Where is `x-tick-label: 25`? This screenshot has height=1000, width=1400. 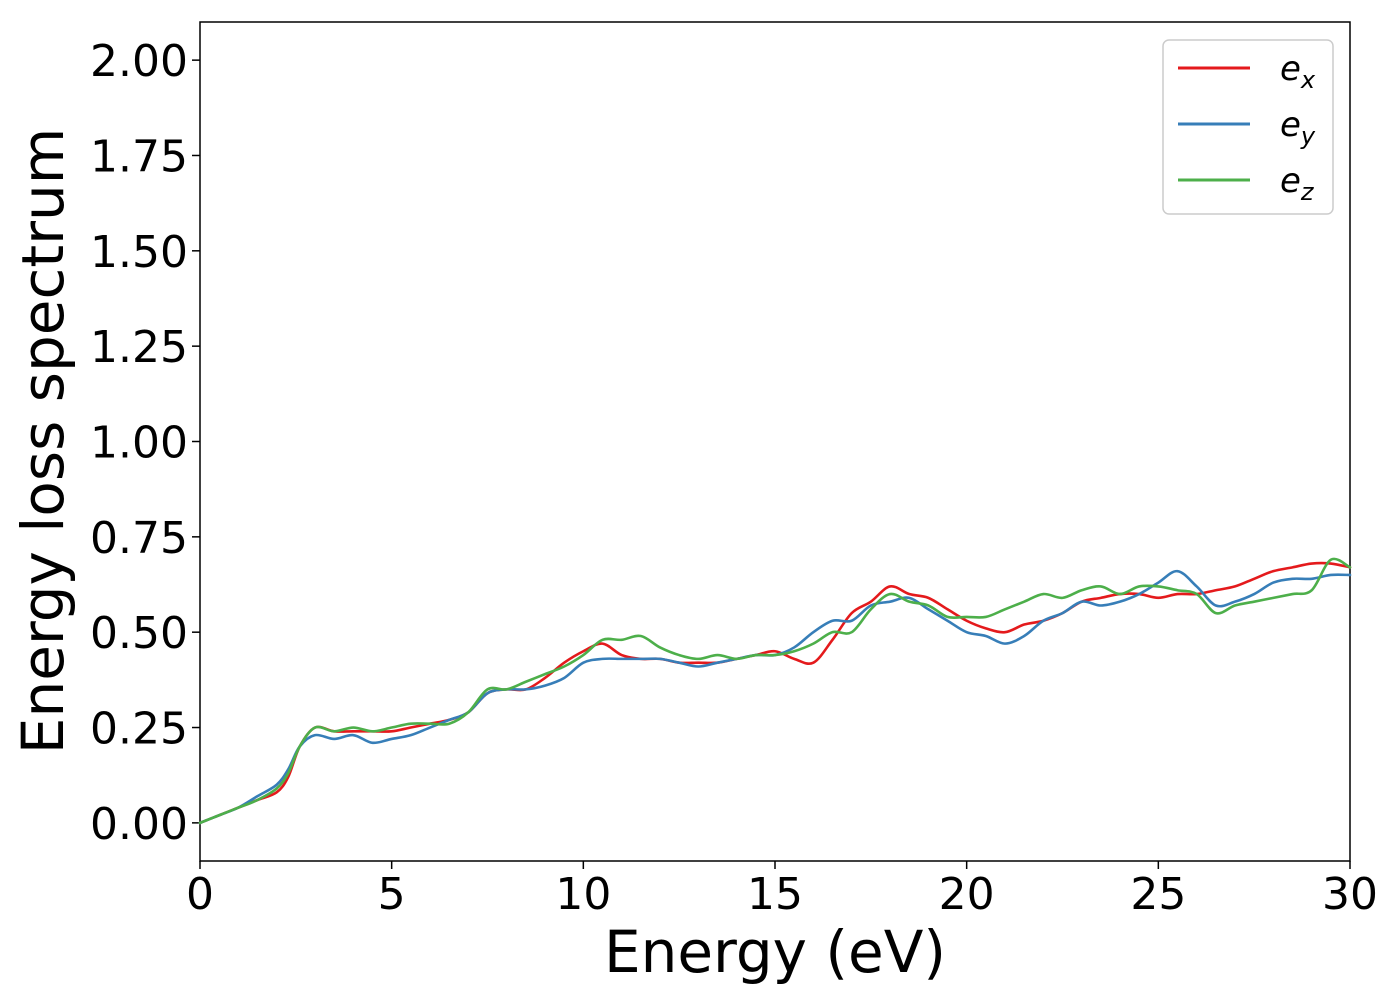 x-tick-label: 25 is located at coordinates (1158, 894).